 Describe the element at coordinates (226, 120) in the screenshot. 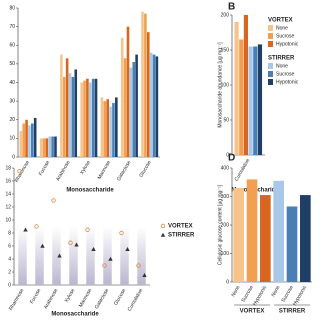

I see `y-tick-label: 50` at that location.